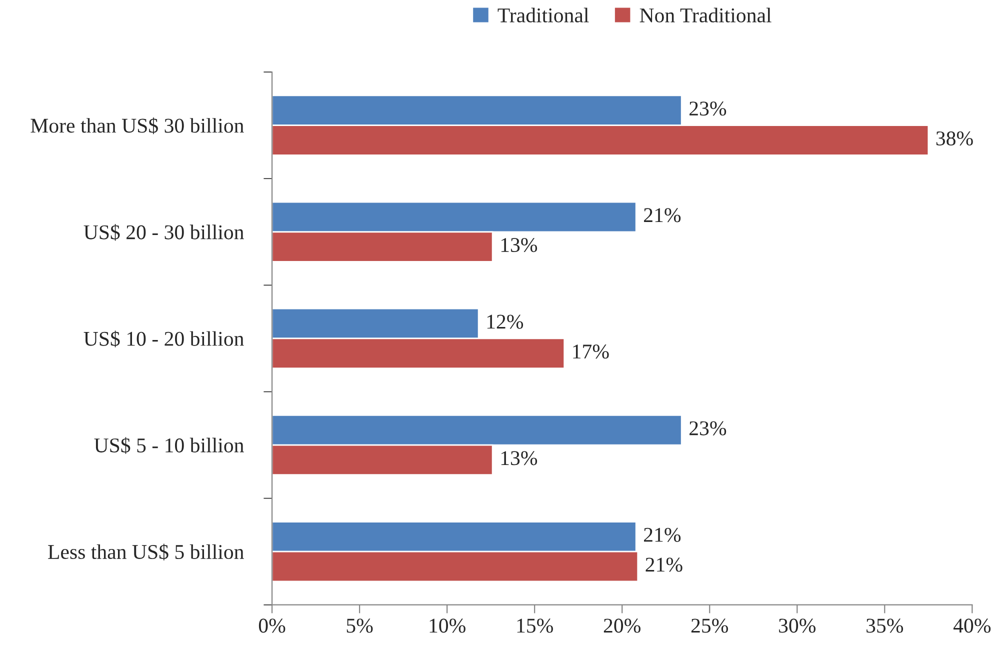 The image size is (991, 649). I want to click on x-tick-label: 40%, so click(972, 625).